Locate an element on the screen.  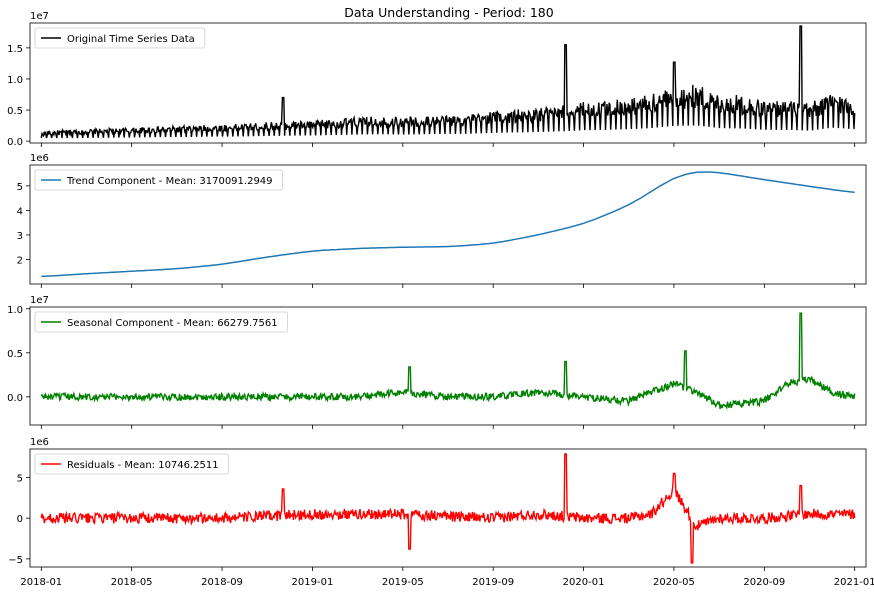
x-tick-label: 2019-01 is located at coordinates (313, 582).